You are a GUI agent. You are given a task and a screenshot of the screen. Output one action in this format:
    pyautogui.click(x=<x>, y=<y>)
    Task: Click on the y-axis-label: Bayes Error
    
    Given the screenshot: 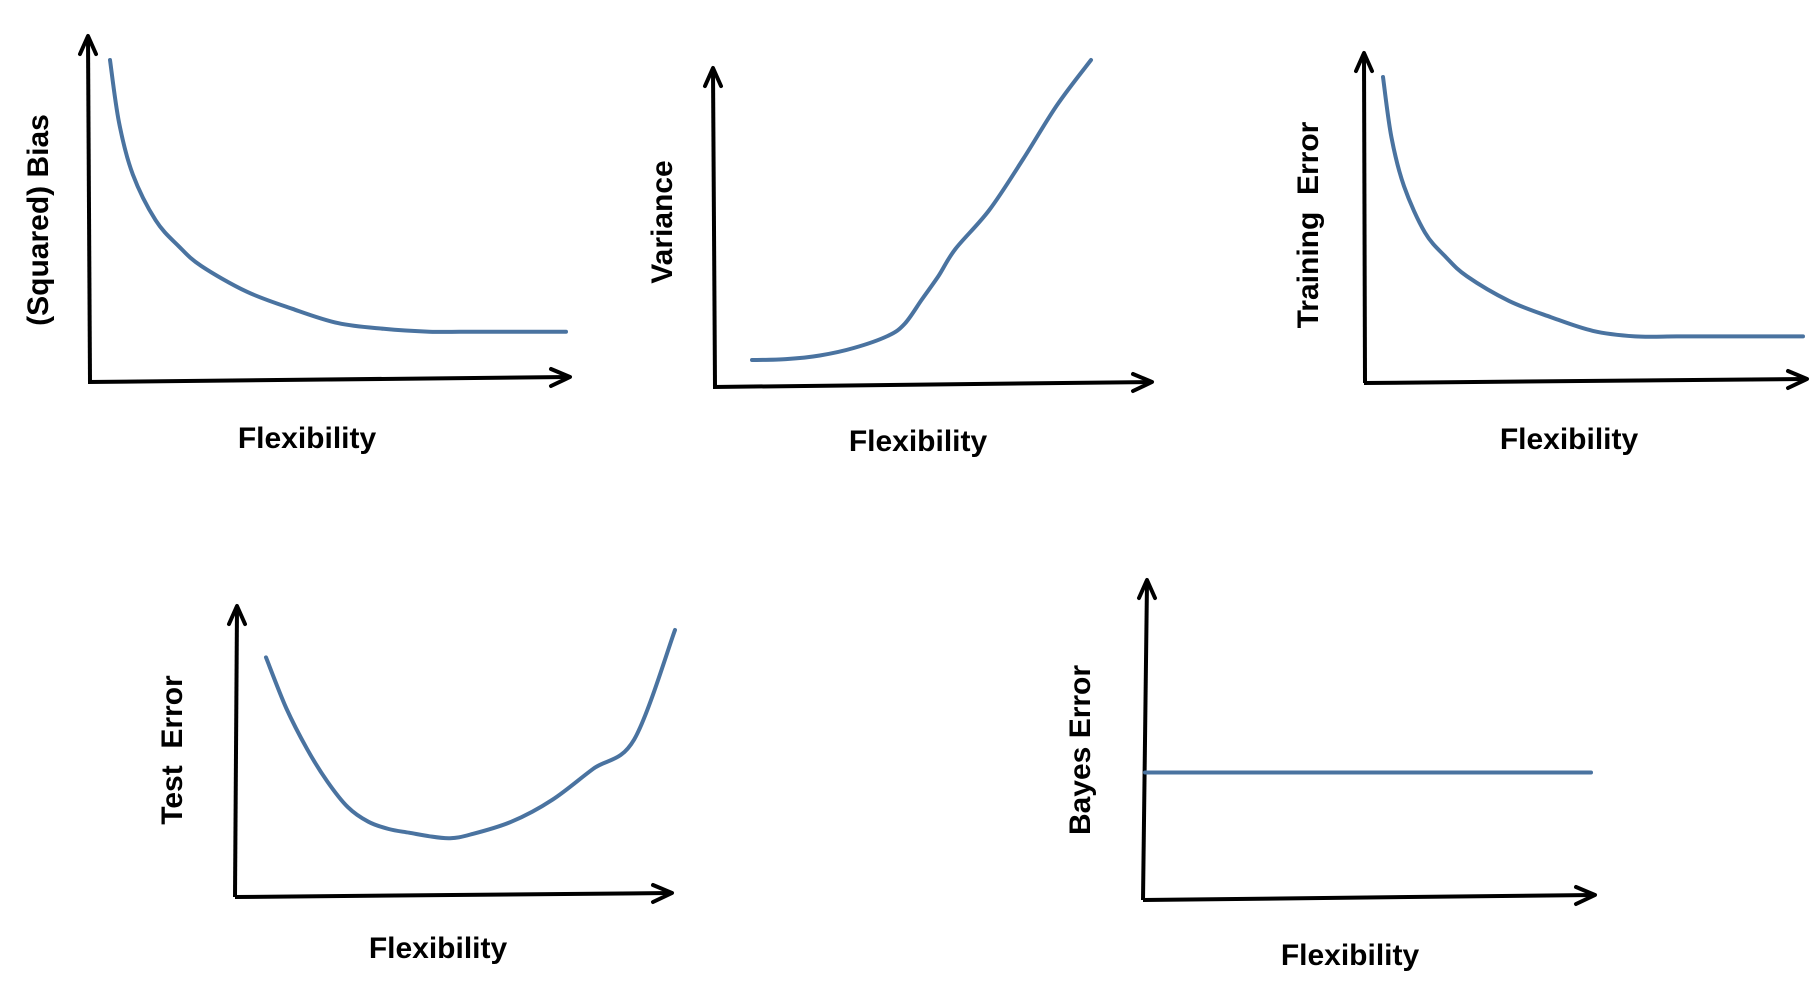 What is the action you would take?
    pyautogui.click(x=1080, y=750)
    